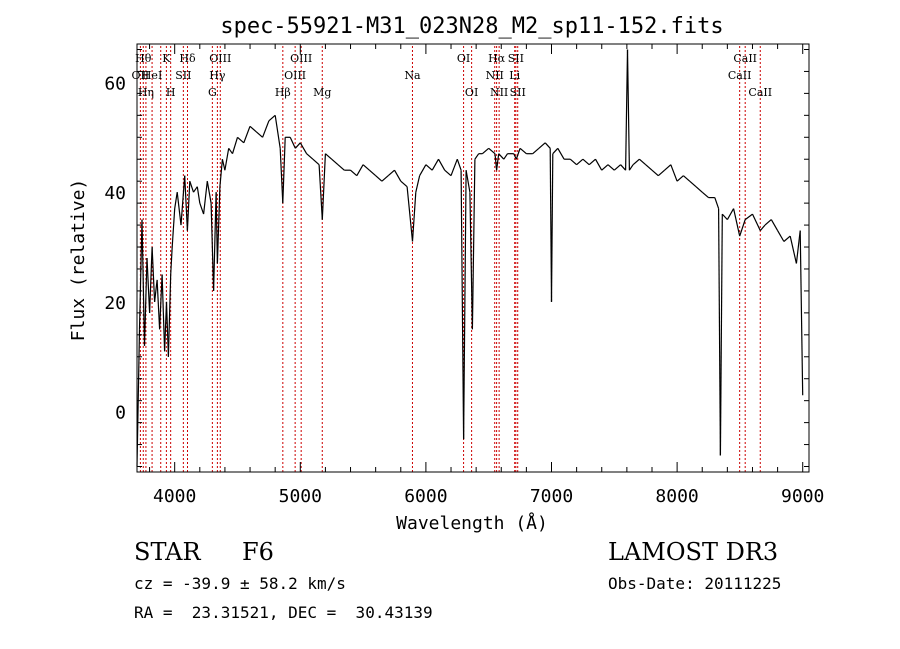 The height and width of the screenshot is (649, 900). I want to click on x-tick-label: 6000, so click(425, 496).